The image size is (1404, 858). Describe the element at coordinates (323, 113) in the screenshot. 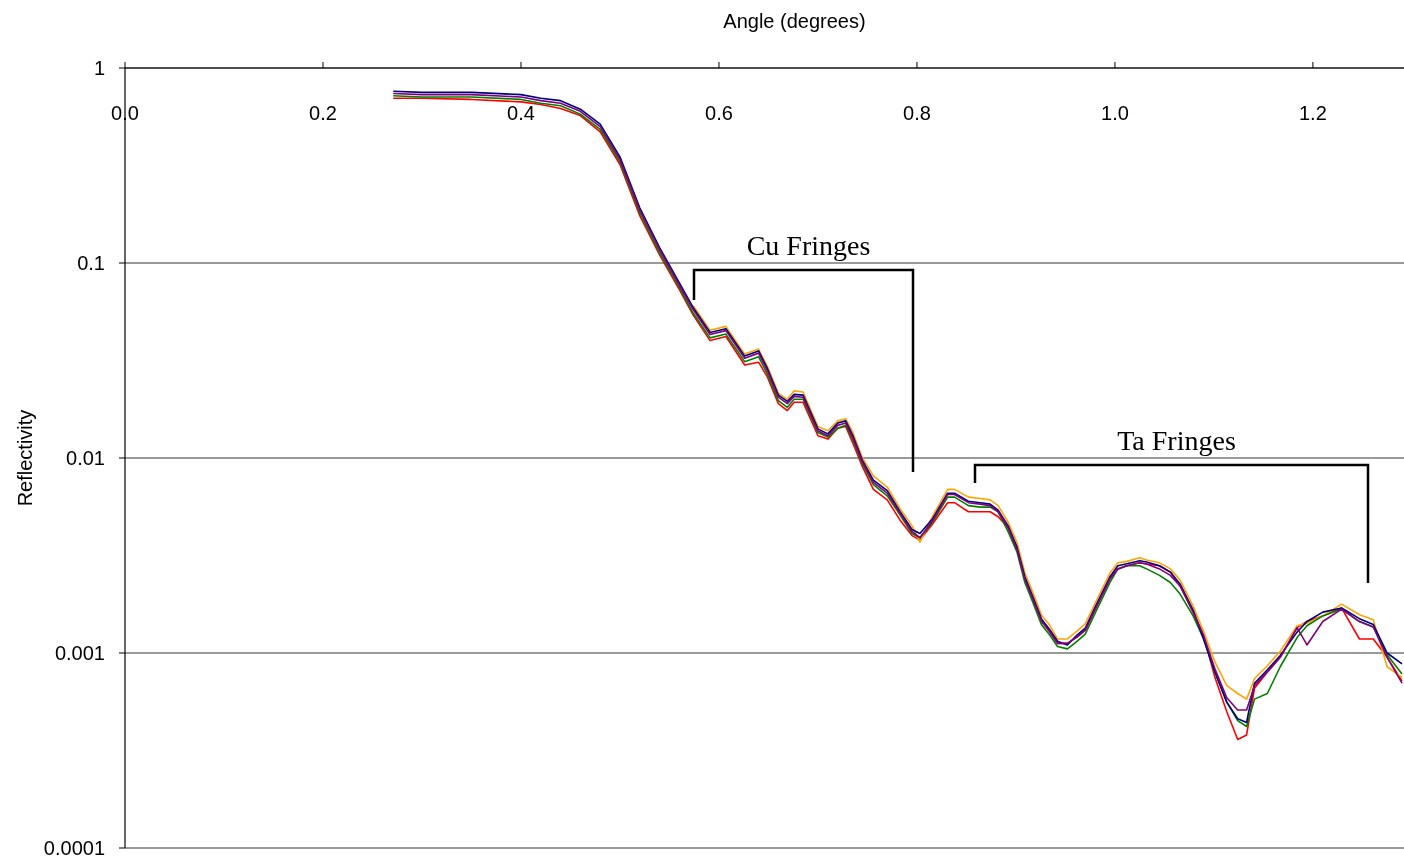

I see `x-tick-label: 0.2` at that location.